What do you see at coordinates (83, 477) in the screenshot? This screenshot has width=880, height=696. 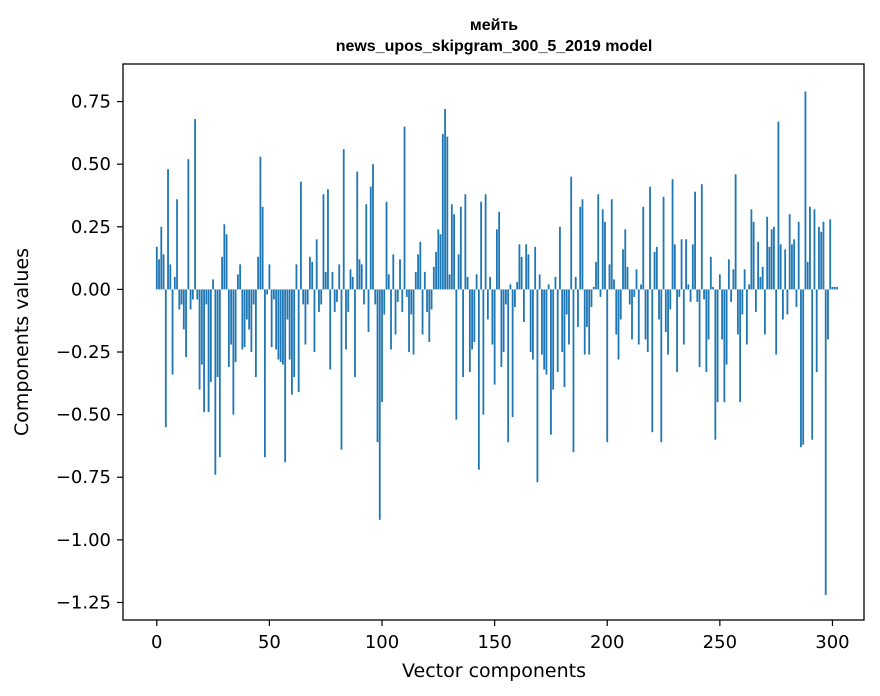 I see `y-tick-label: −0.75` at bounding box center [83, 477].